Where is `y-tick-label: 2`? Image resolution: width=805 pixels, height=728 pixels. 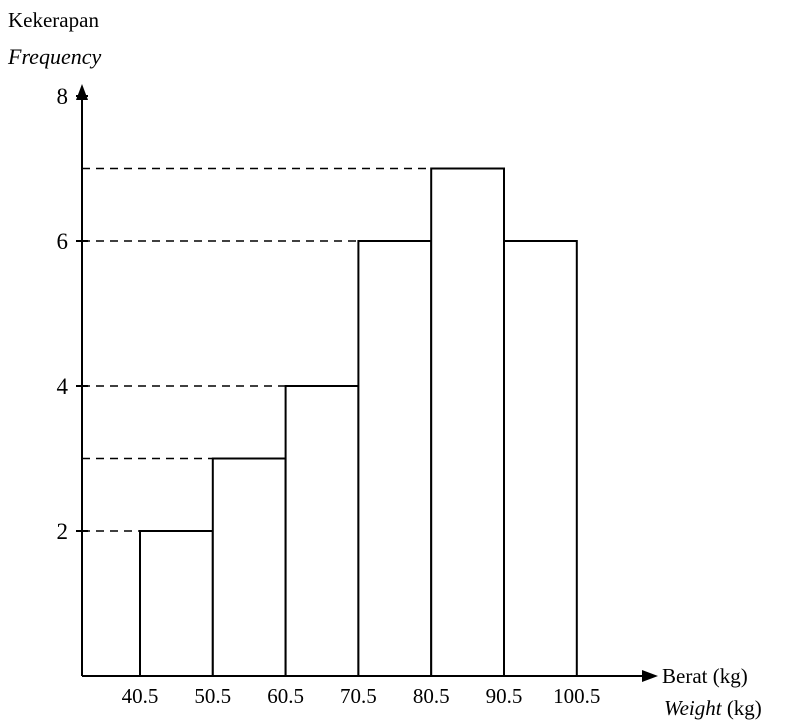 y-tick-label: 2 is located at coordinates (63, 531).